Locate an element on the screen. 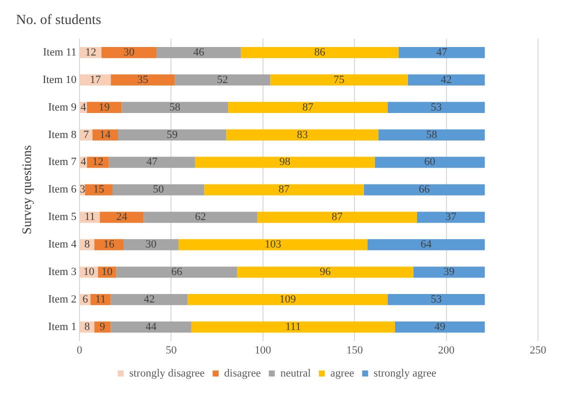 The width and height of the screenshot is (568, 405). y-tick-label: Item 11 is located at coordinates (60, 52).